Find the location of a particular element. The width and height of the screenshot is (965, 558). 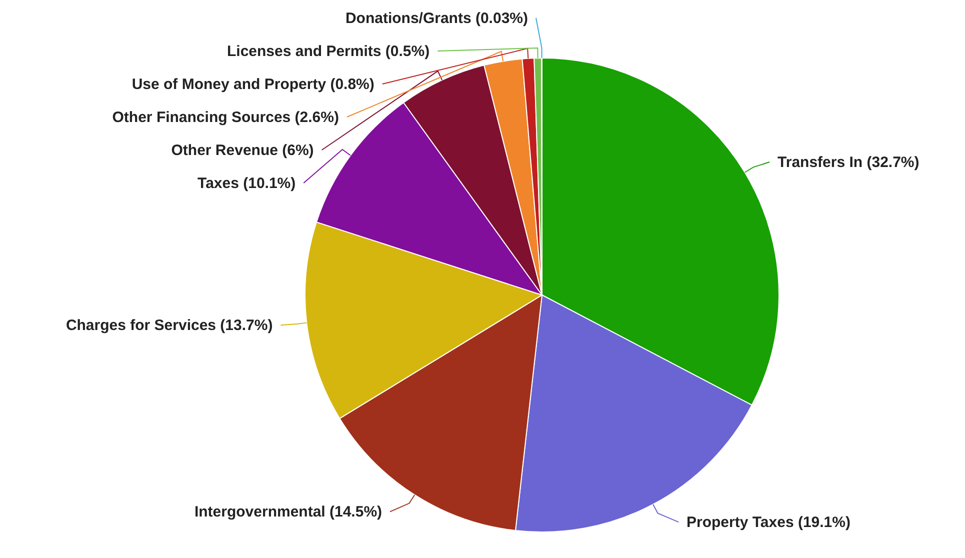

slice-label: Transfers In (32.7%) is located at coordinates (849, 163).